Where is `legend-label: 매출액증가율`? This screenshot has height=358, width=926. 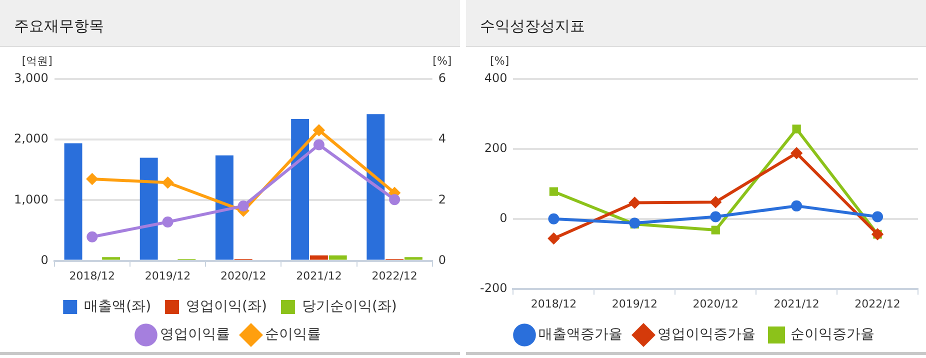
legend-label: 매출액증가율 is located at coordinates (580, 334).